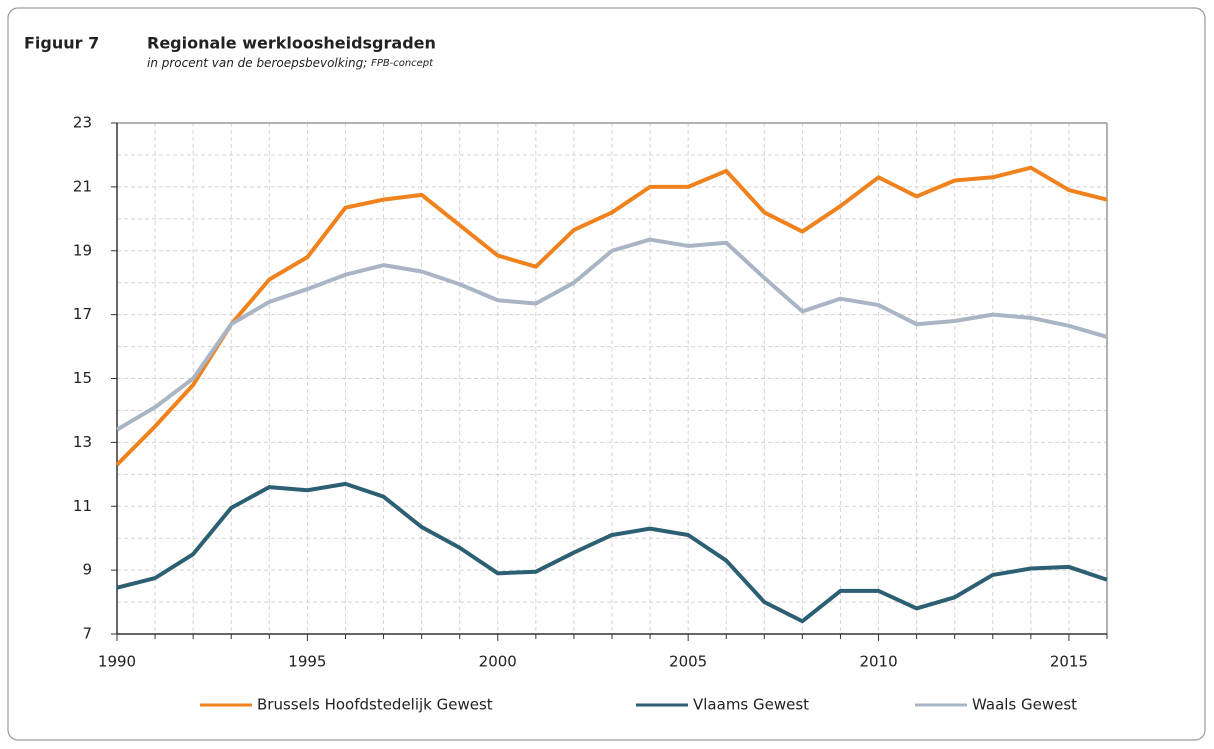  I want to click on y-tick-label: 13, so click(82, 442).